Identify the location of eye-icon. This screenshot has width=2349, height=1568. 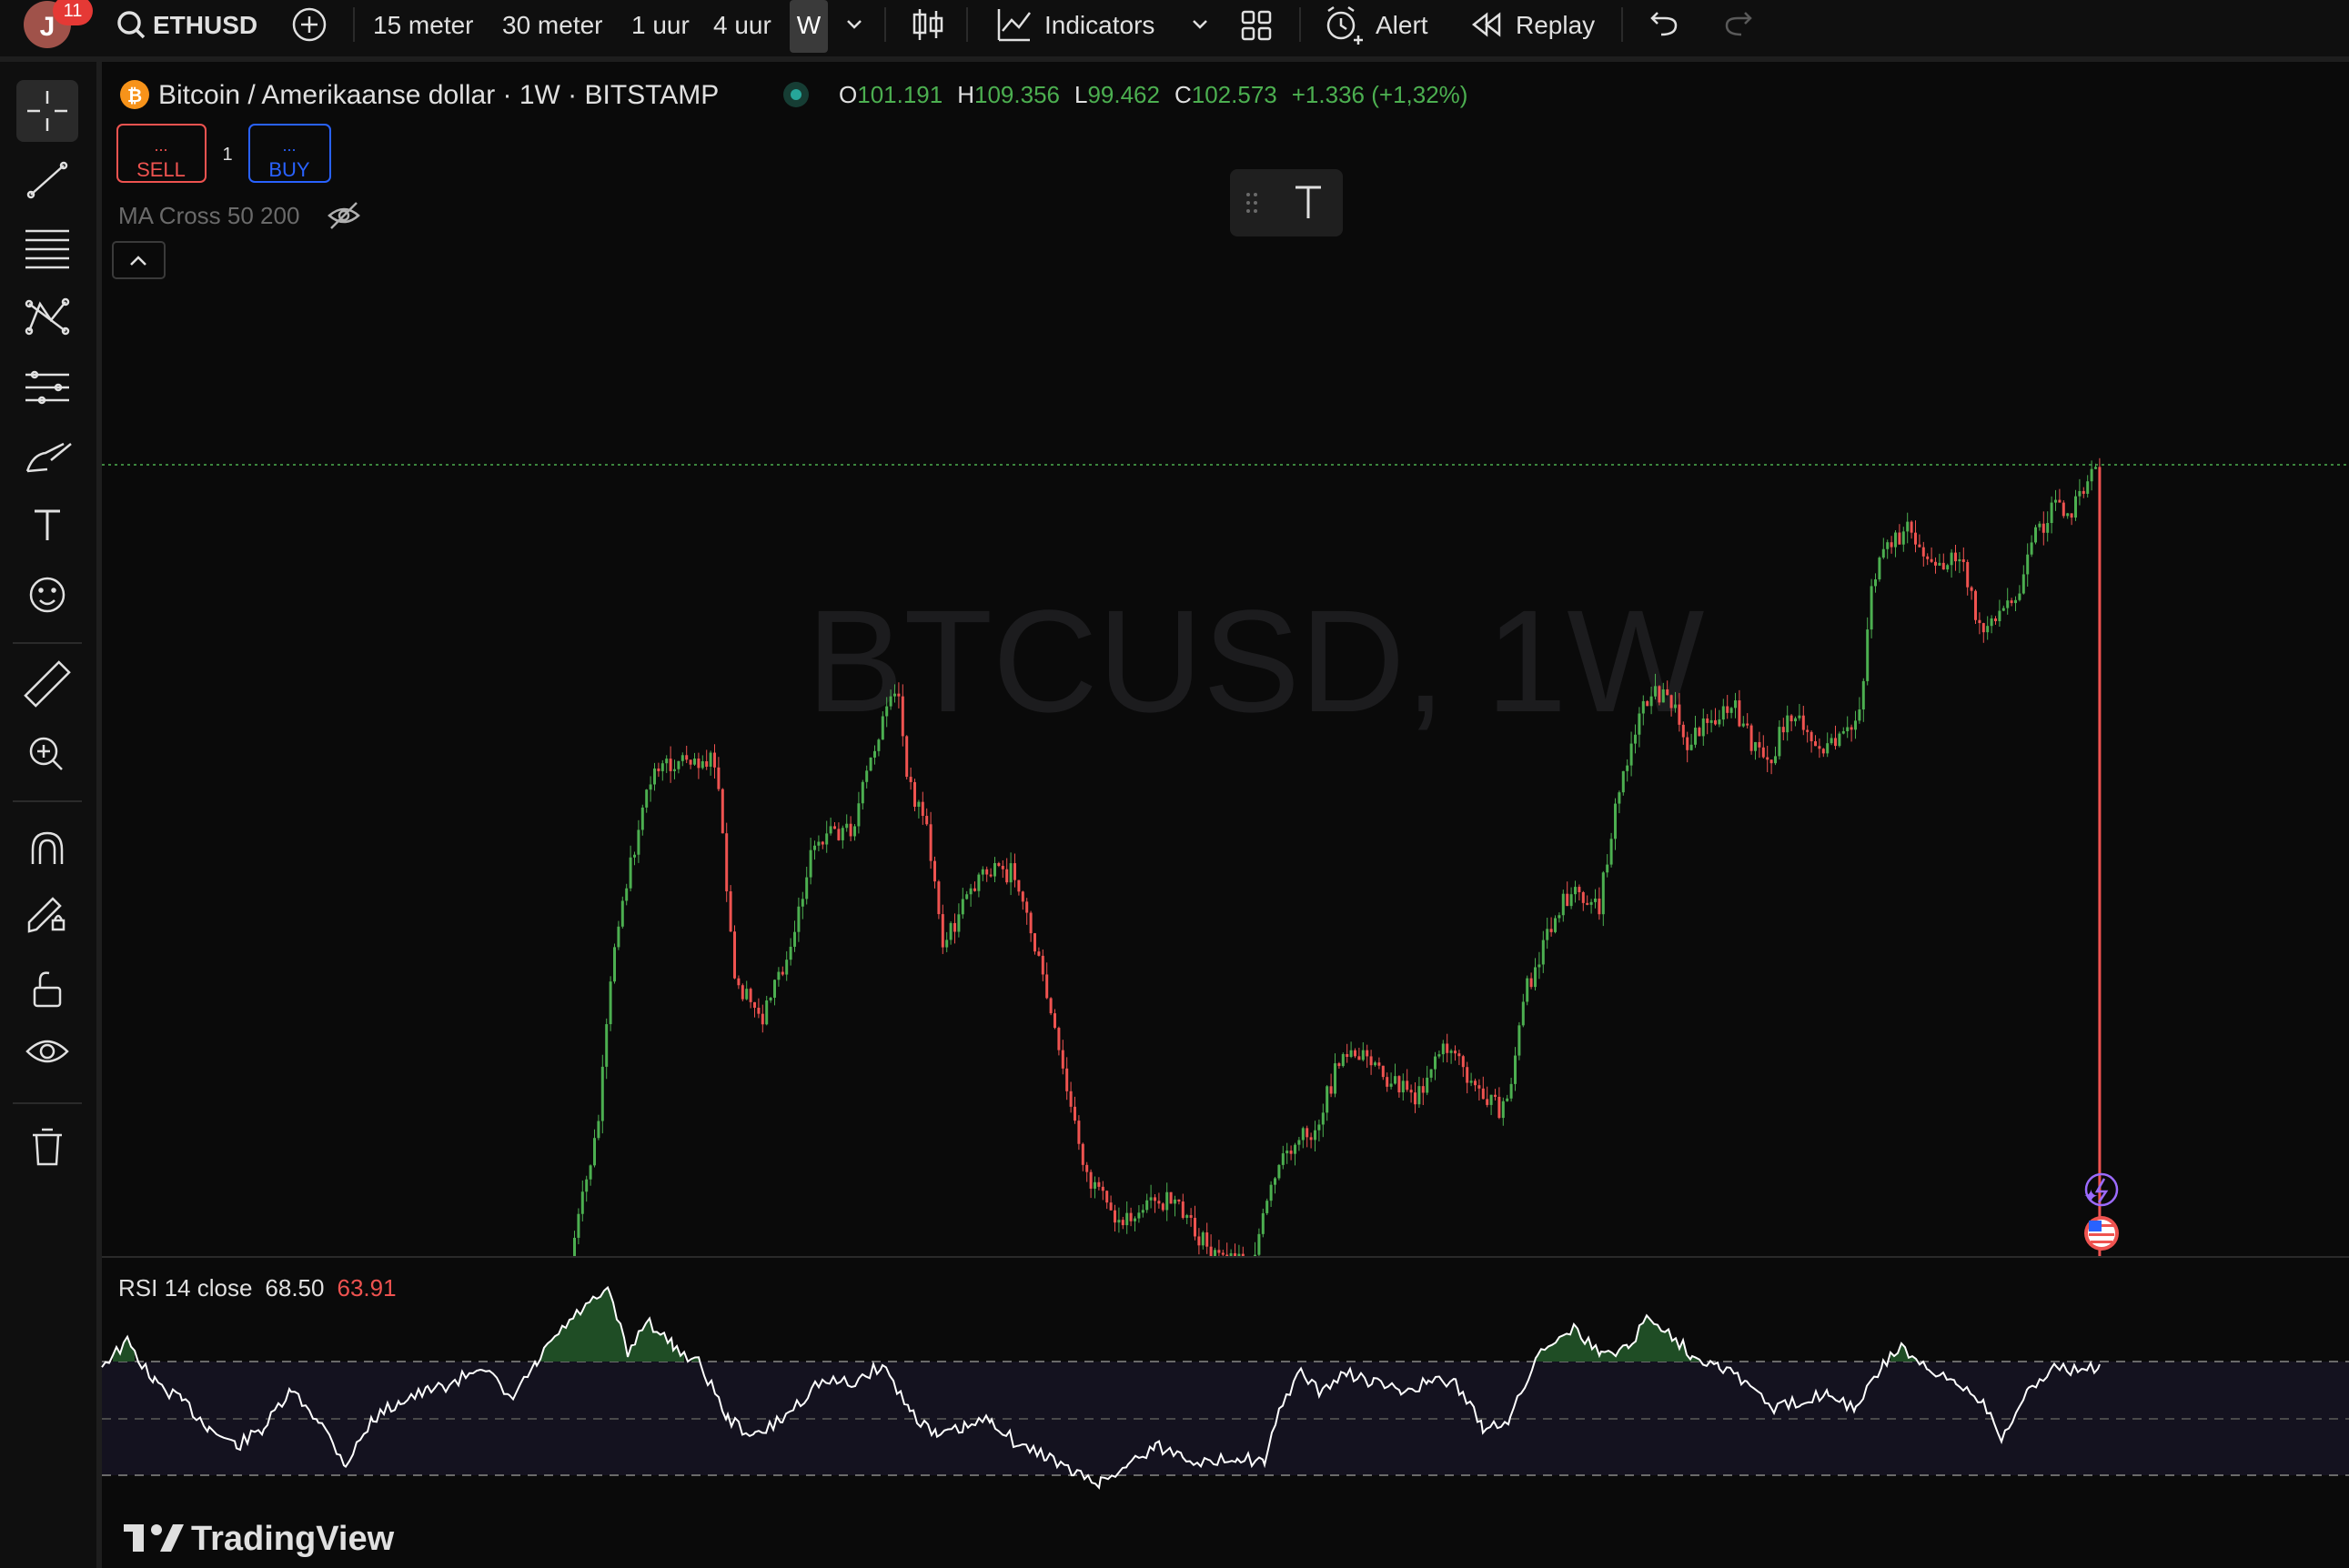
(47, 1051).